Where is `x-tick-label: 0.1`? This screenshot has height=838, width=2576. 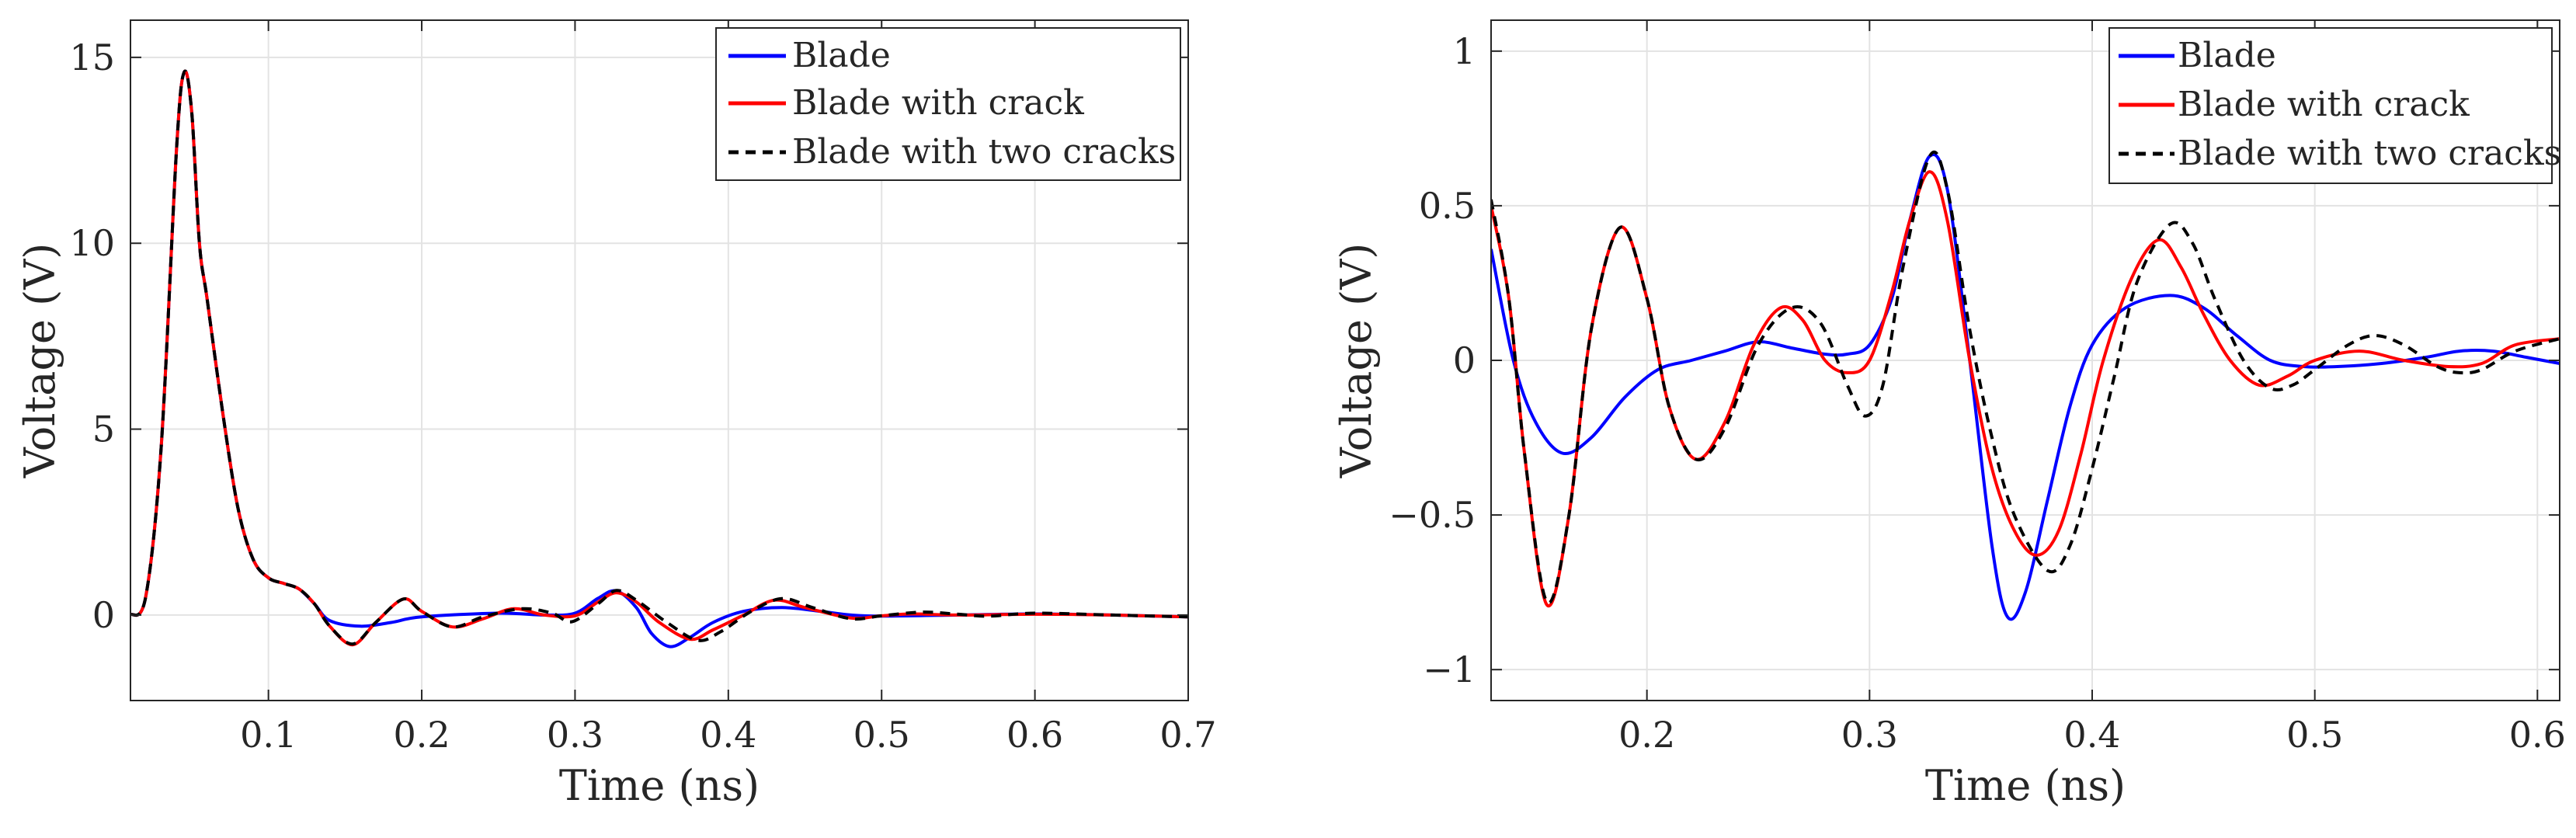
x-tick-label: 0.1 is located at coordinates (268, 735).